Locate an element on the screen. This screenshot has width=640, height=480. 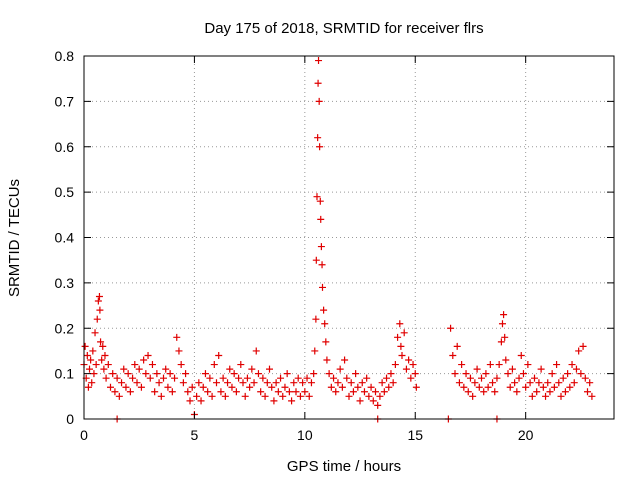
y-tick-label: 0.4 is located at coordinates (65, 238).